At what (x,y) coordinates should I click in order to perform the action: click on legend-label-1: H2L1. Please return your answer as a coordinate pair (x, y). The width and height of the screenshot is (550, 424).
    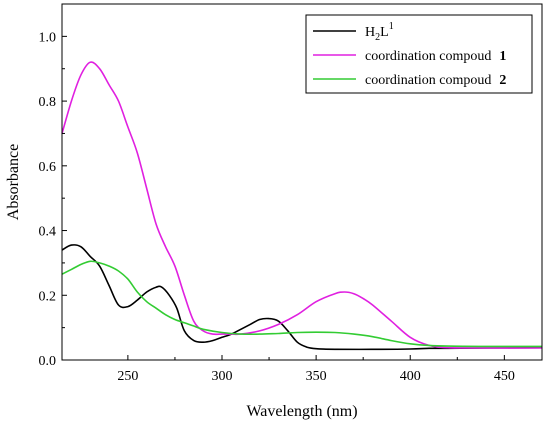
    Looking at the image, I should click on (379, 32).